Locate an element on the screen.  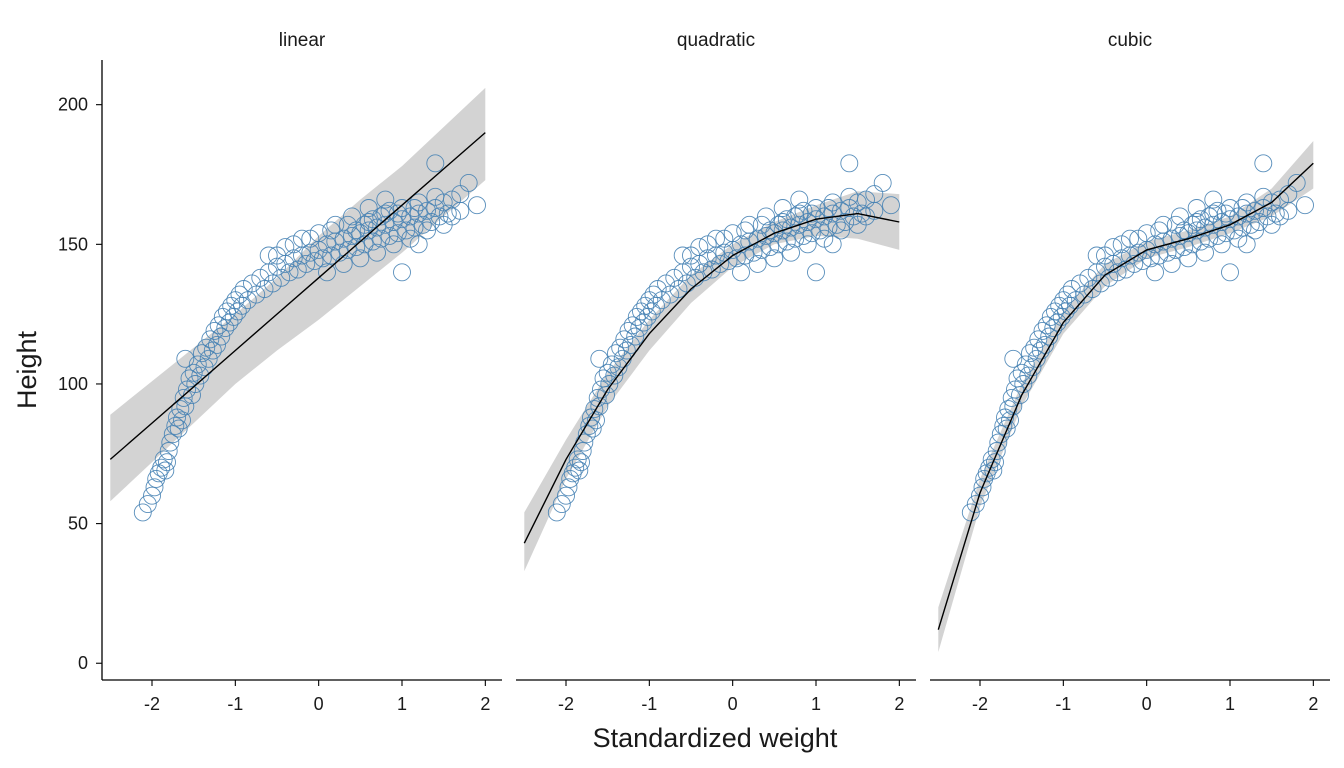
y-tick-label: 0 is located at coordinates (83, 663).